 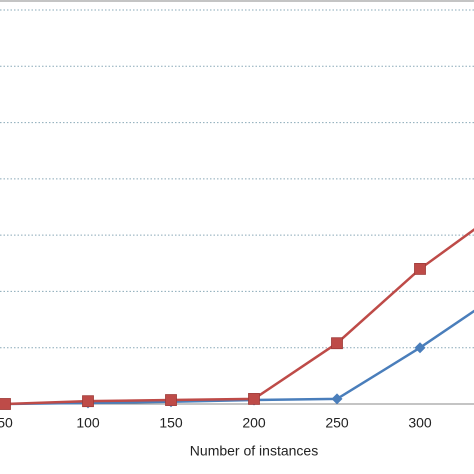 What do you see at coordinates (6, 423) in the screenshot?
I see `x-tick-label: 50` at bounding box center [6, 423].